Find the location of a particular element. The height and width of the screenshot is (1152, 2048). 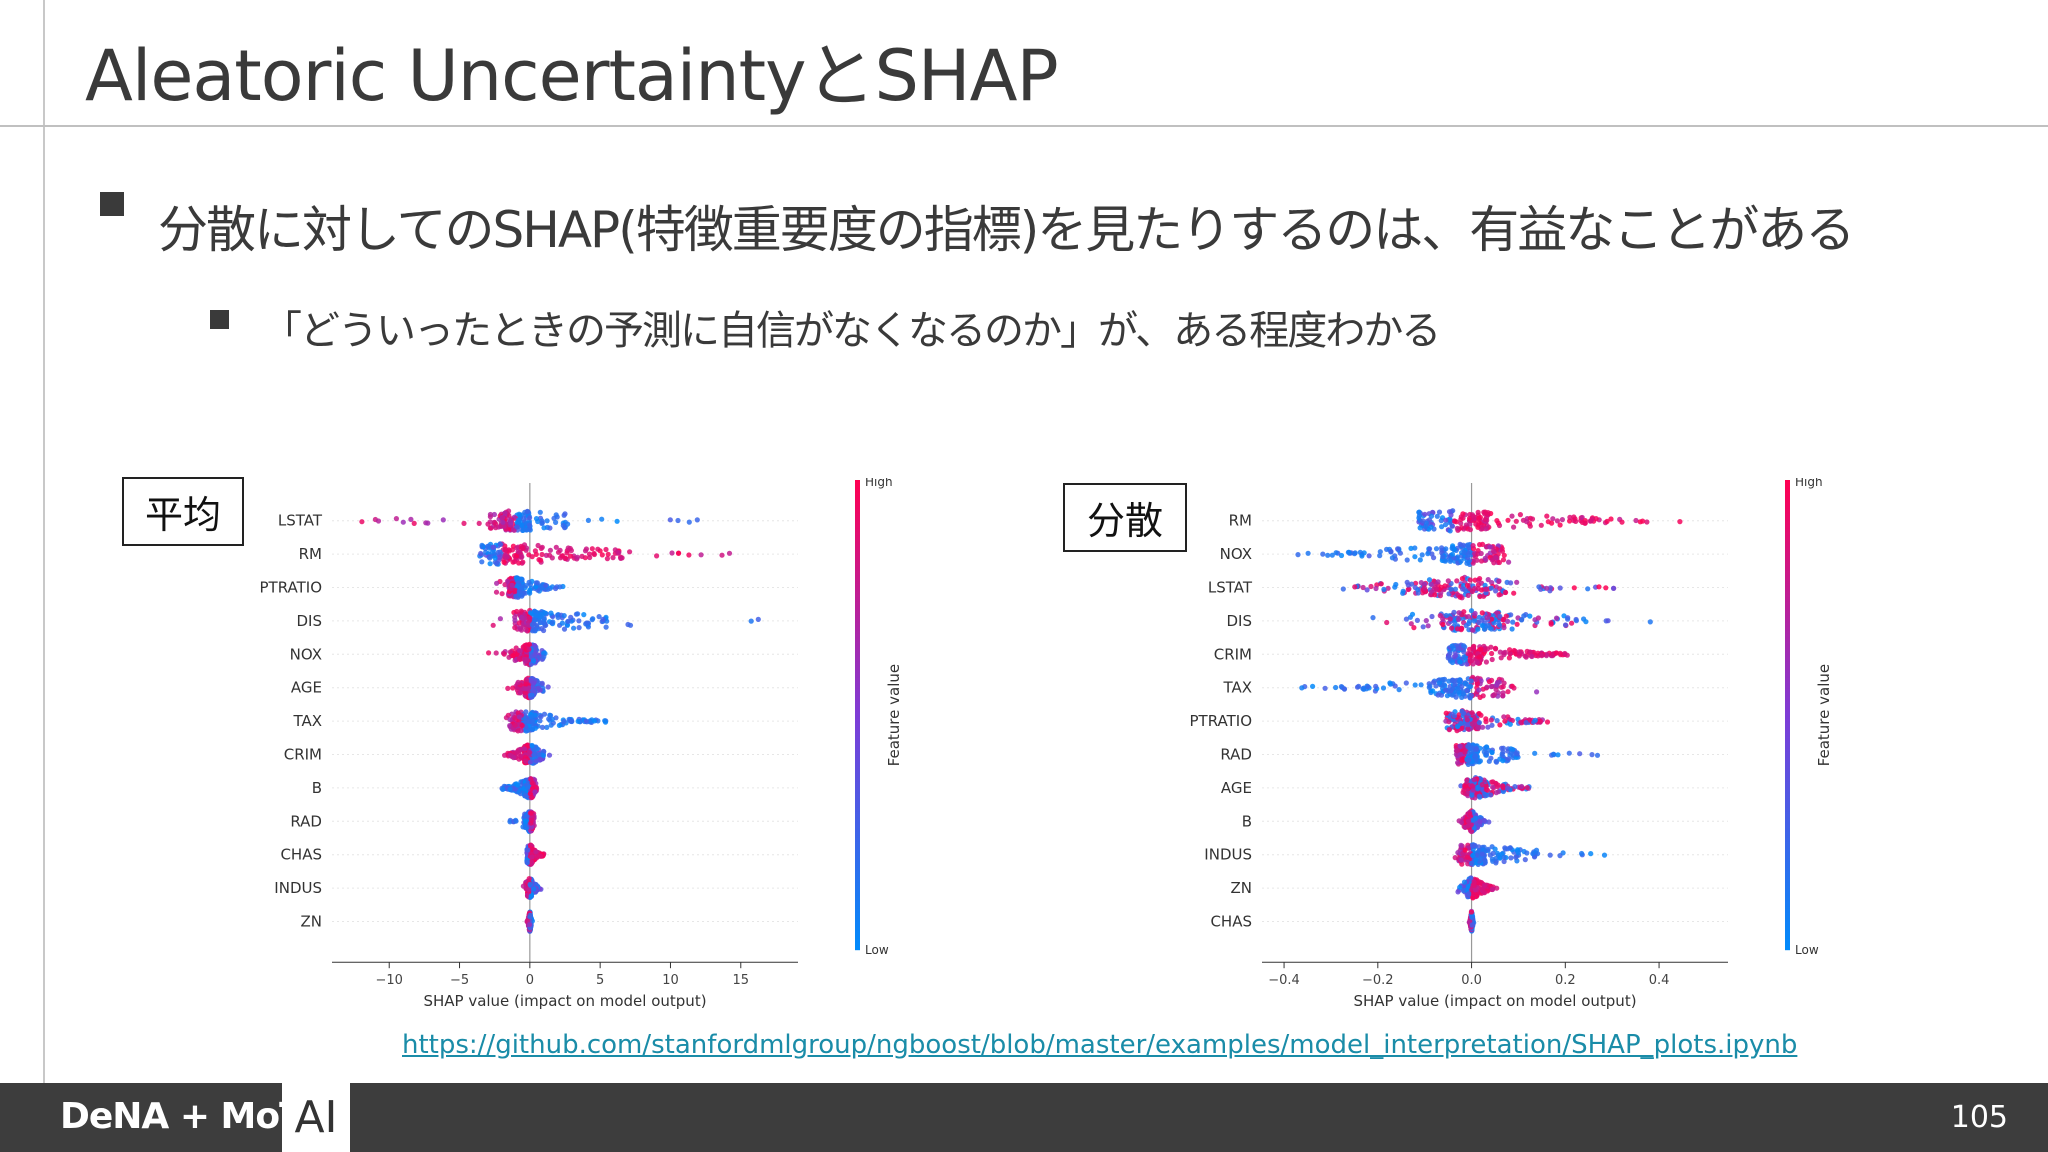

feature-label: RM is located at coordinates (310, 554).